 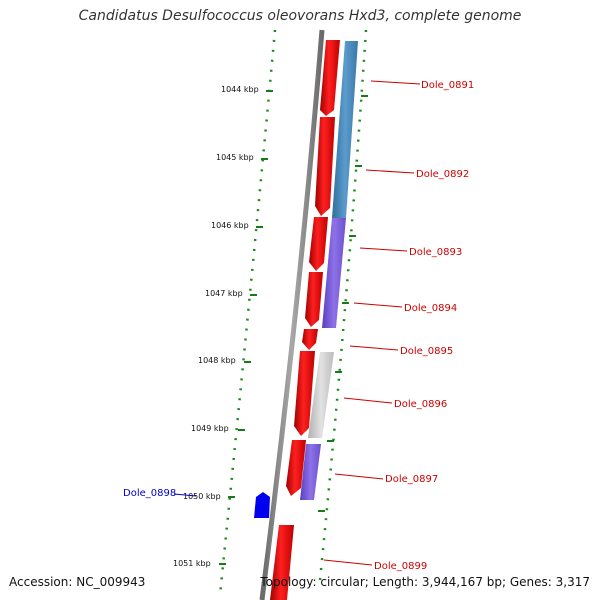 What do you see at coordinates (400, 566) in the screenshot?
I see `gene-label-dole-0899: Dole_0899` at bounding box center [400, 566].